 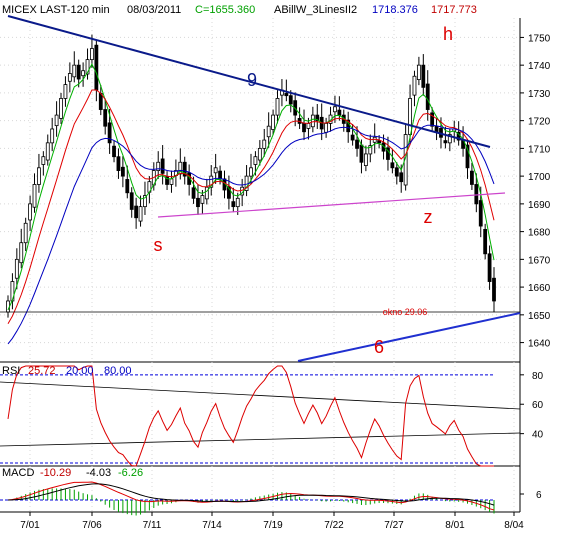 What do you see at coordinates (225, 10) in the screenshot?
I see `close-label: C=1655.360` at bounding box center [225, 10].